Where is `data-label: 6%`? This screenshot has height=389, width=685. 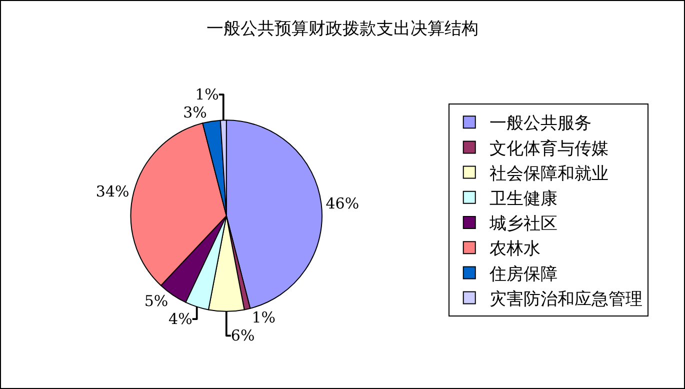 data-label: 6% is located at coordinates (242, 335).